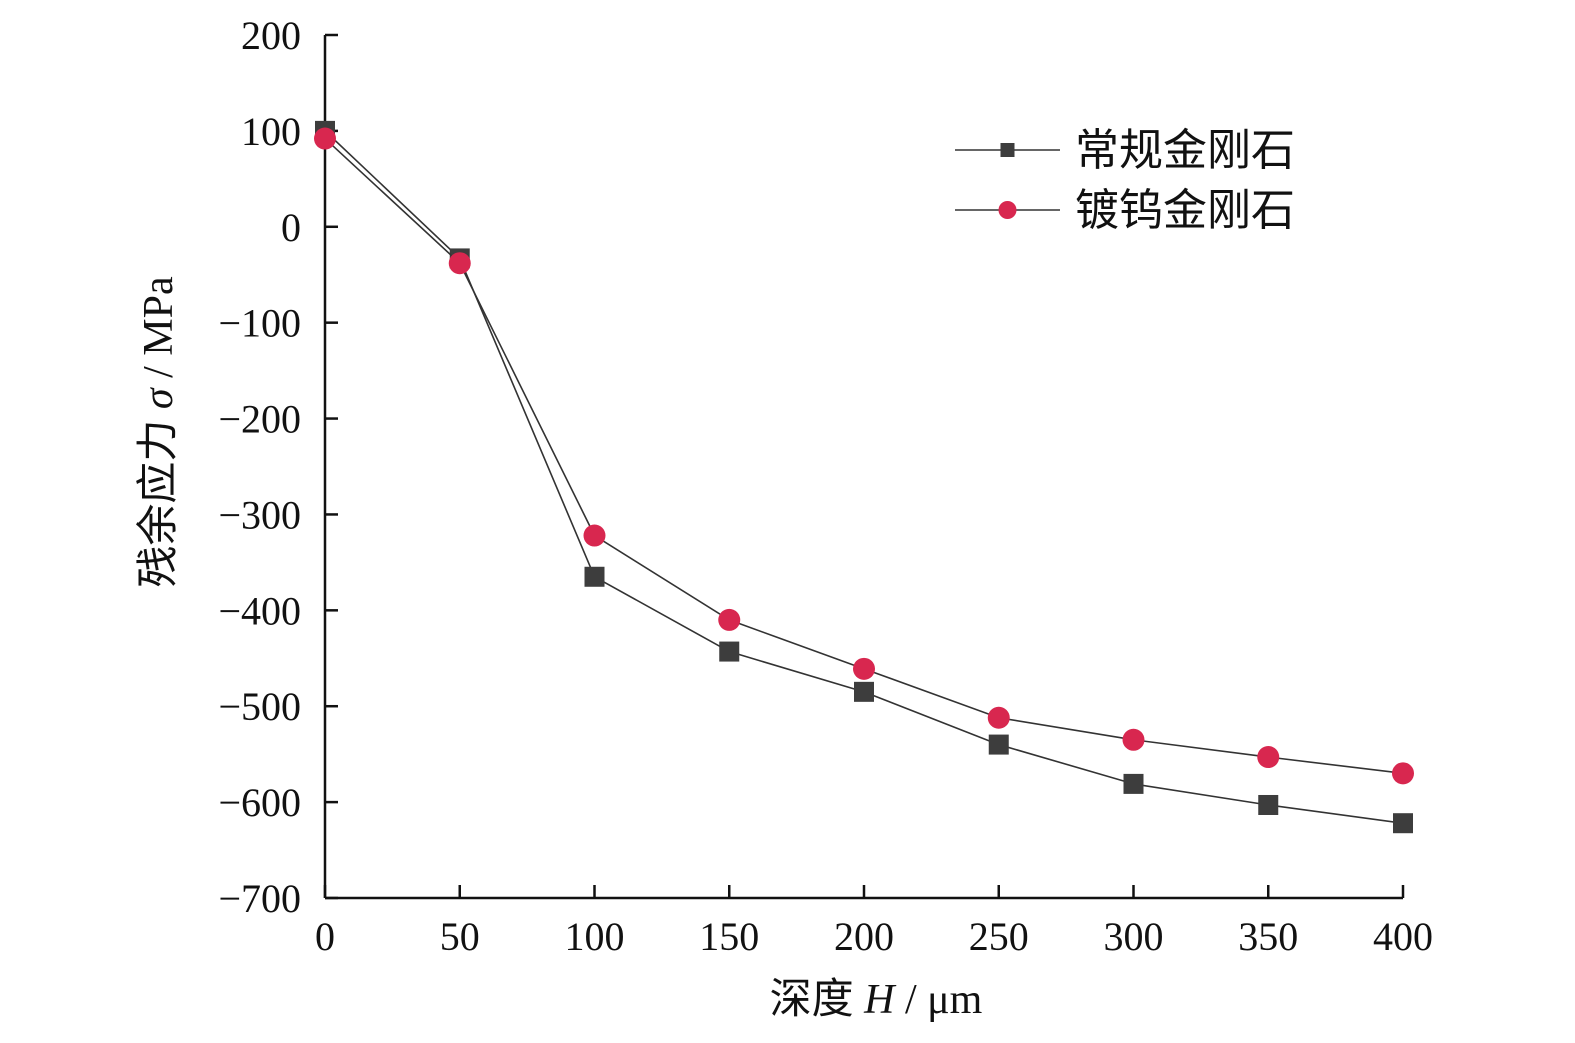 The image size is (1575, 1043). Describe the element at coordinates (1268, 936) in the screenshot. I see `x-tick-label: 350` at that location.